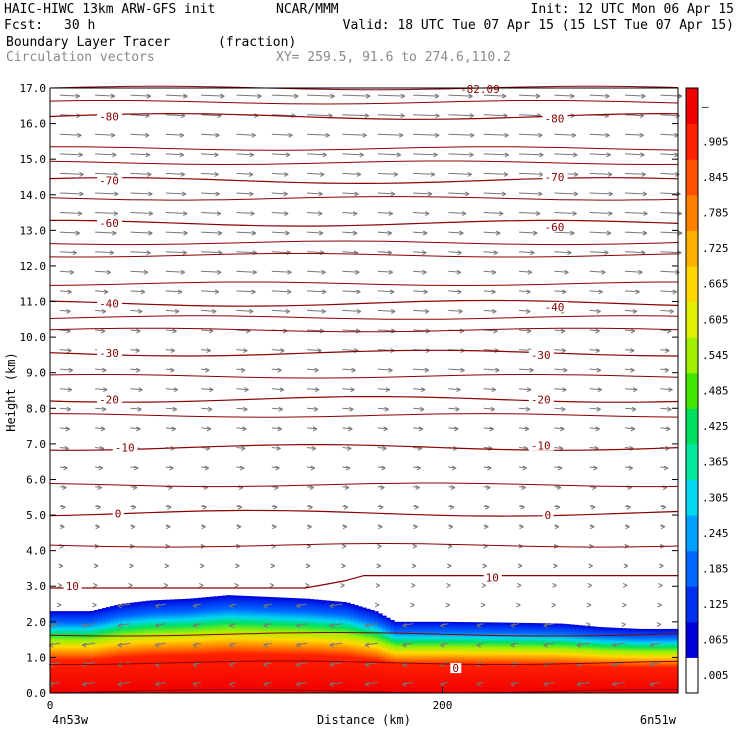  Describe the element at coordinates (715, 604) in the screenshot. I see `colorbar-label: .125` at that location.